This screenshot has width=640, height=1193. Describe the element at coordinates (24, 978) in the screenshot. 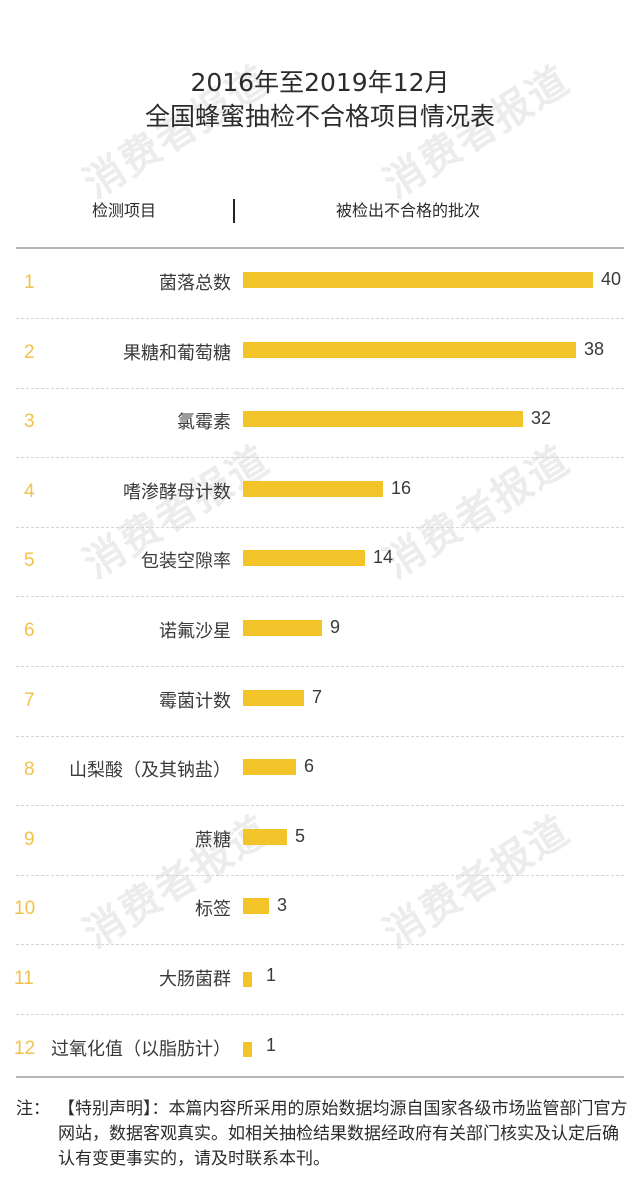

I see `row-rank: 11` at that location.